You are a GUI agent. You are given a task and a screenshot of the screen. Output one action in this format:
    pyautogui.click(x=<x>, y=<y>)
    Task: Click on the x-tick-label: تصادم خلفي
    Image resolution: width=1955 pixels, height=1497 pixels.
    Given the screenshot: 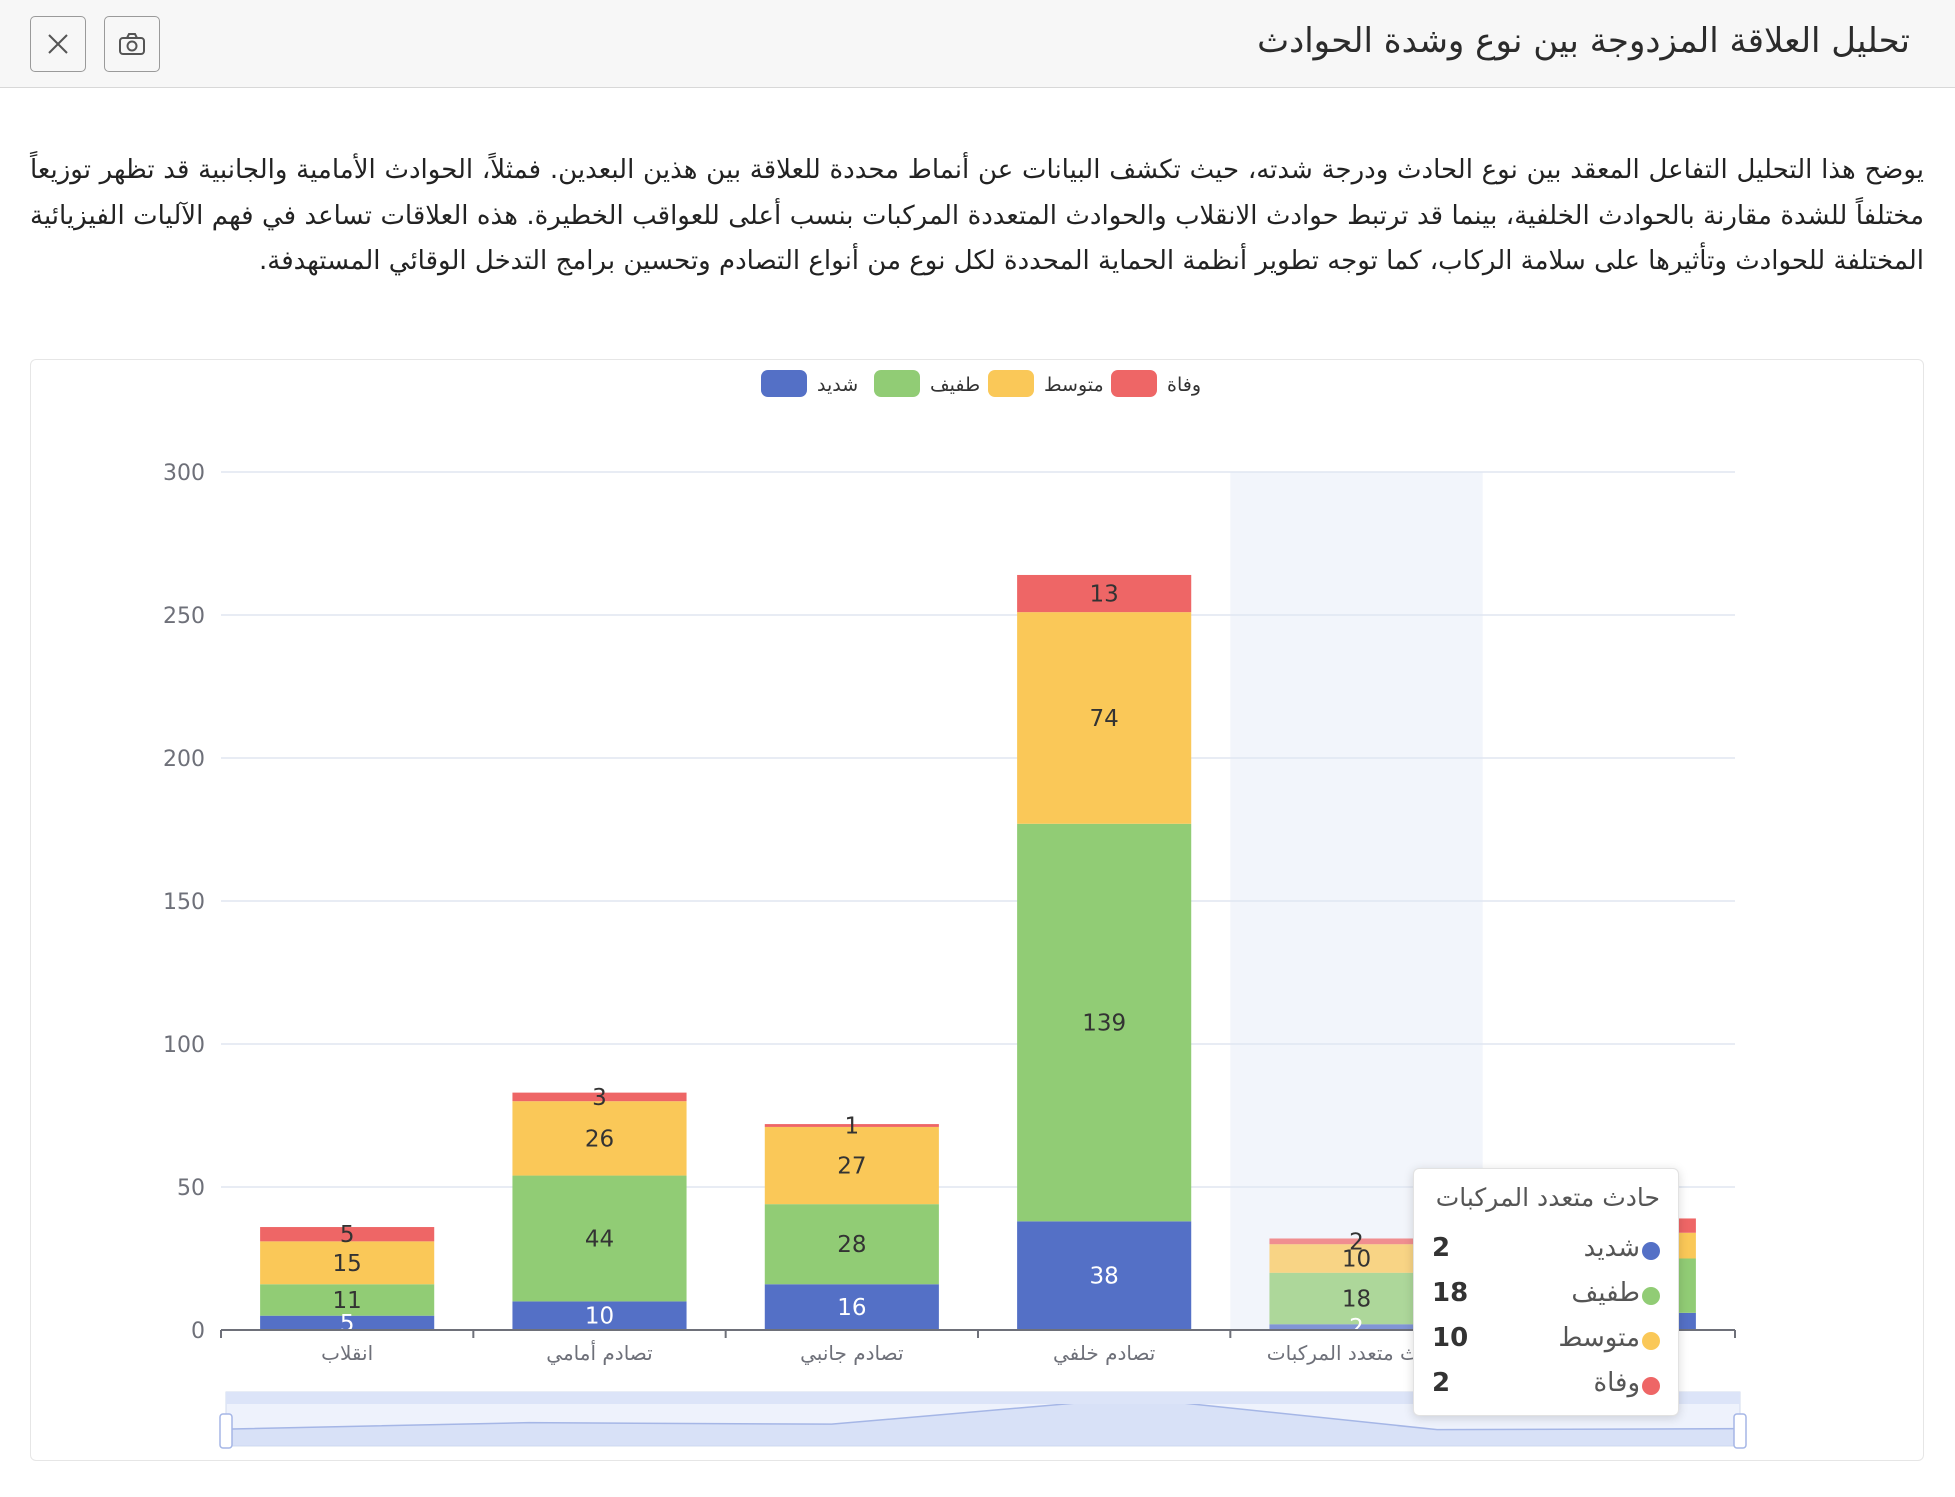 What is the action you would take?
    pyautogui.click(x=1104, y=1353)
    